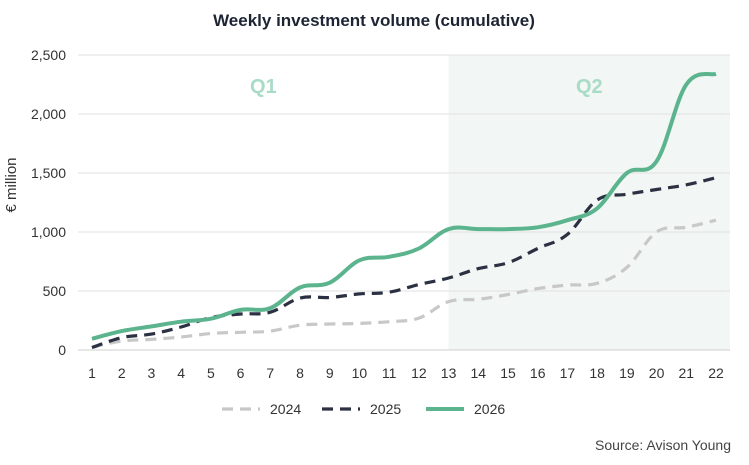 The width and height of the screenshot is (749, 465). What do you see at coordinates (538, 373) in the screenshot?
I see `x-tick-label: 16` at bounding box center [538, 373].